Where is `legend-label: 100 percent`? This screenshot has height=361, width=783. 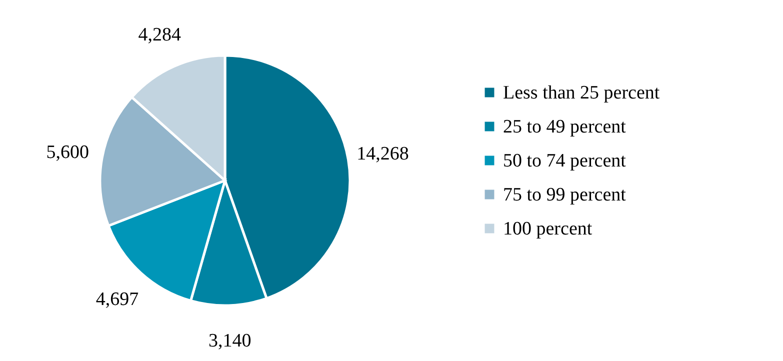 legend-label: 100 percent is located at coordinates (548, 229).